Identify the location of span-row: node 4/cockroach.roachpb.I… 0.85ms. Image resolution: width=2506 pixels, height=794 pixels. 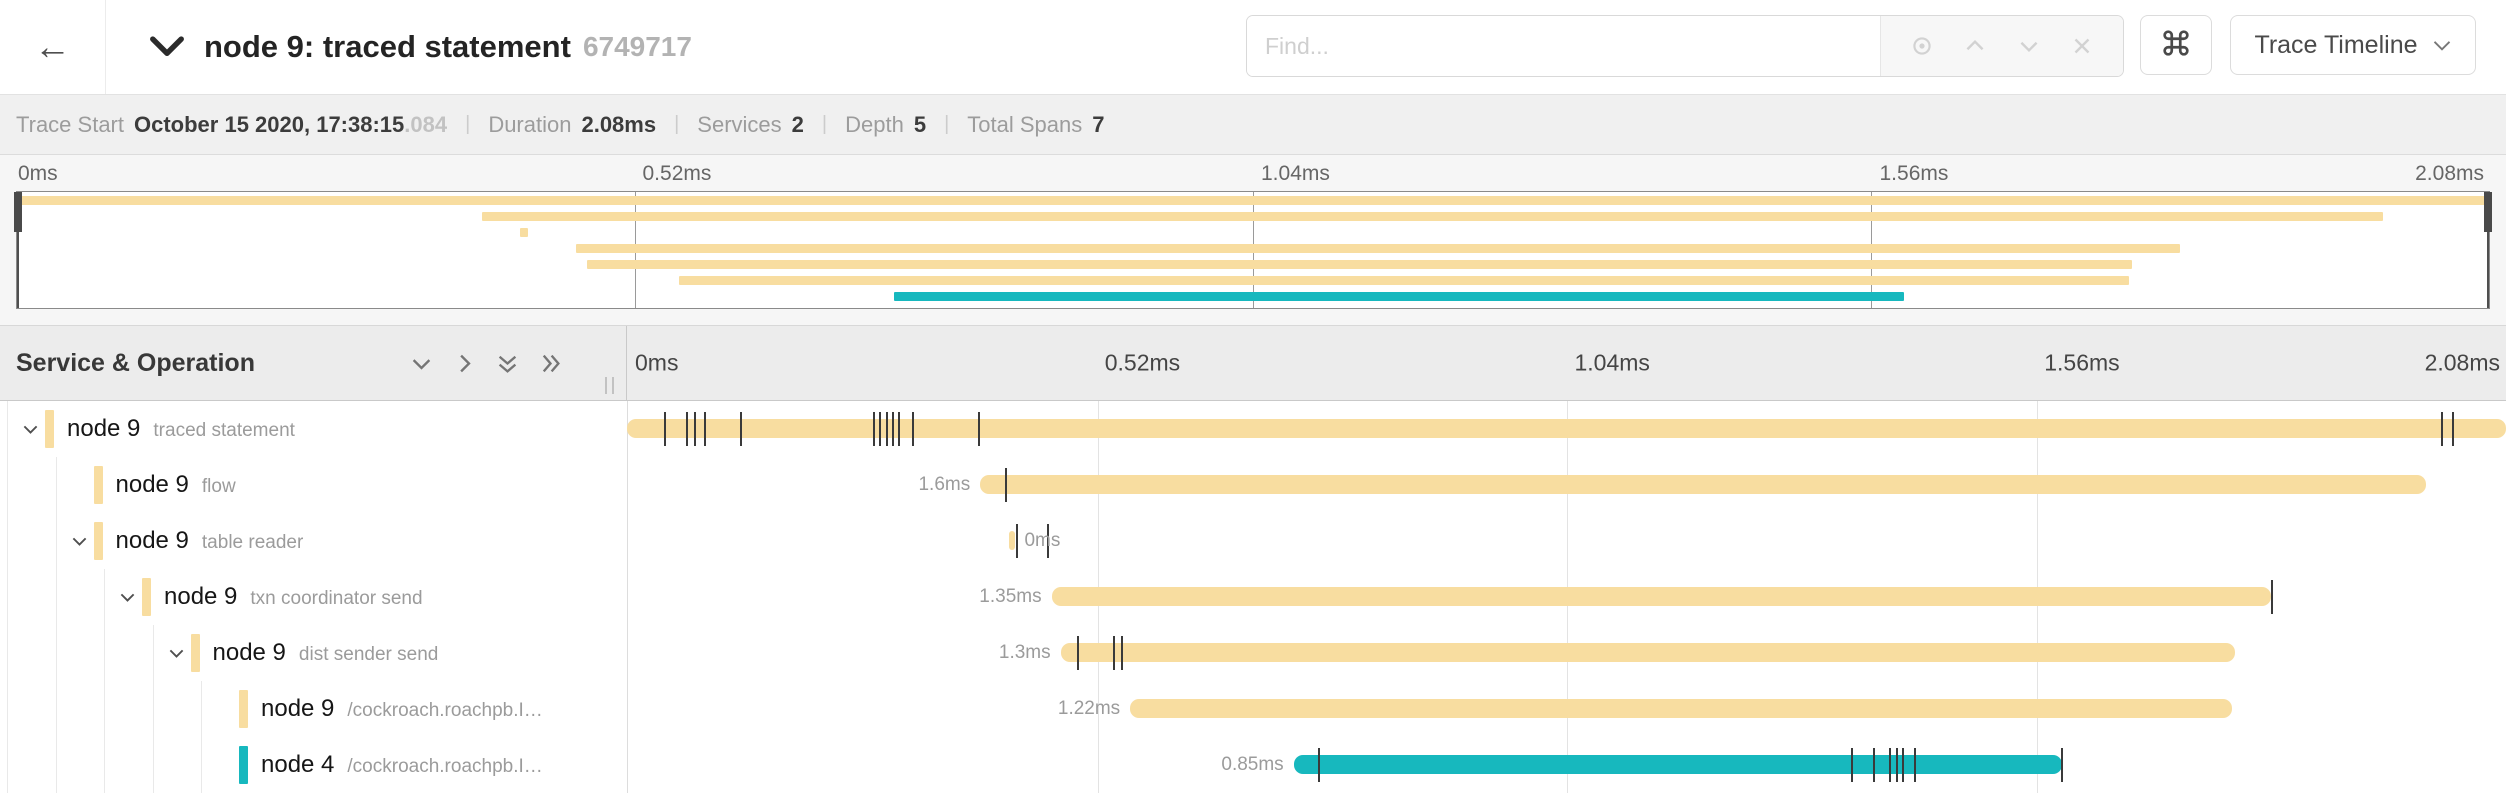
(1253, 765).